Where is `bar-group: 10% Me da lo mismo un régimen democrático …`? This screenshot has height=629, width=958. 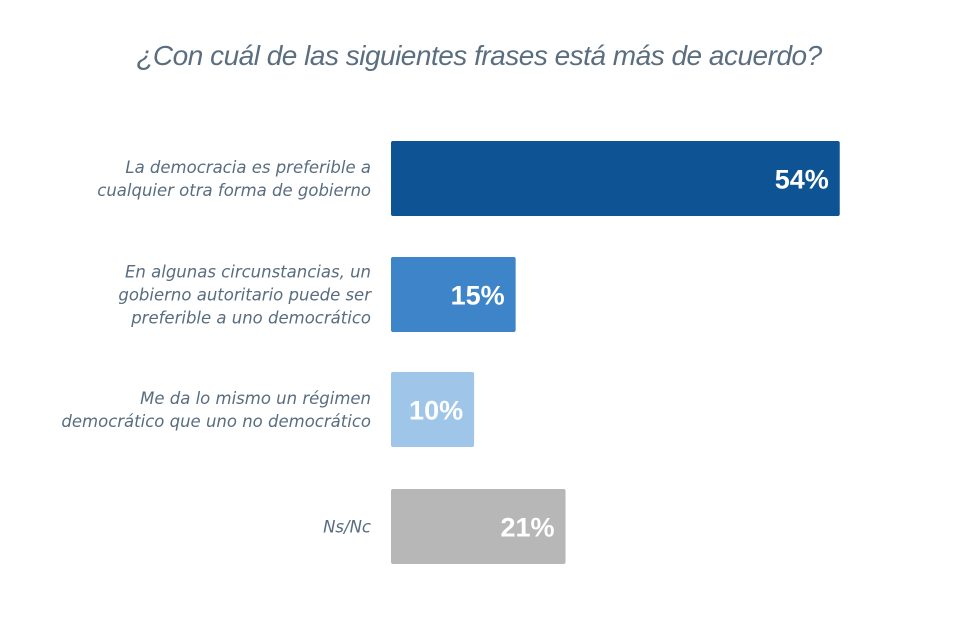 bar-group: 10% Me da lo mismo un régimen democrático … is located at coordinates (268, 409).